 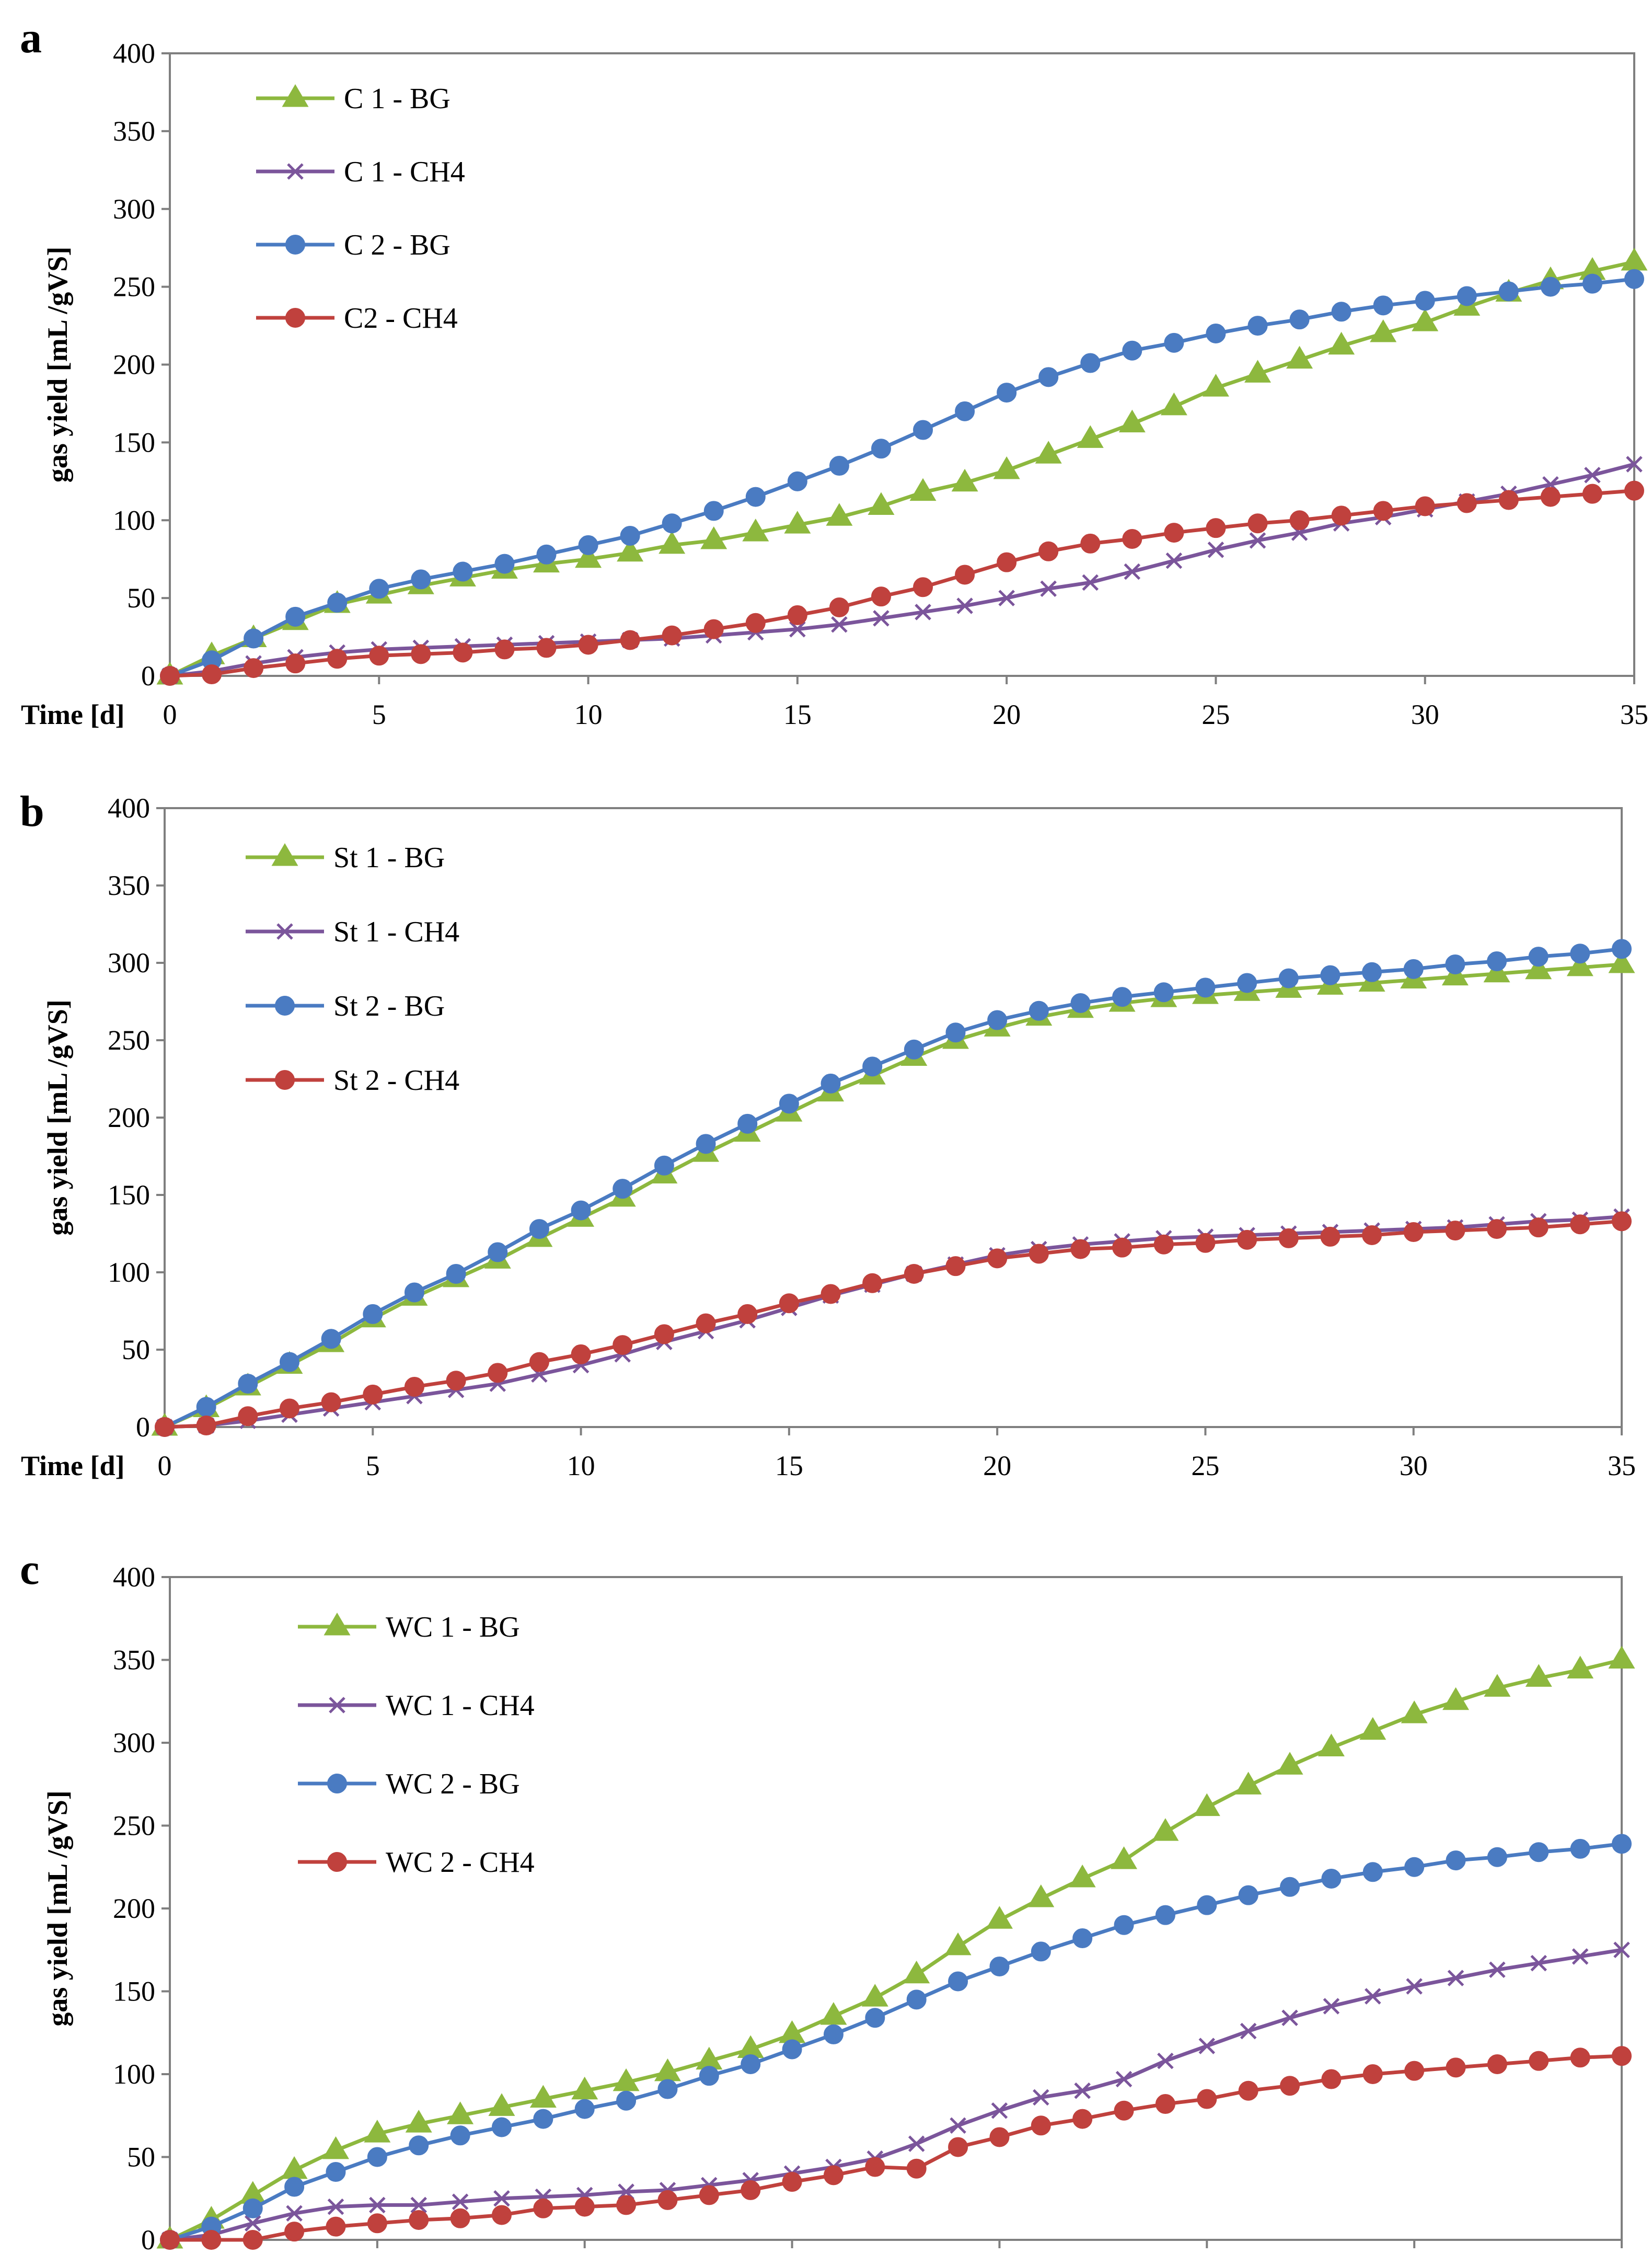 What do you see at coordinates (73, 714) in the screenshot?
I see `x-axis-title: Time [d]` at bounding box center [73, 714].